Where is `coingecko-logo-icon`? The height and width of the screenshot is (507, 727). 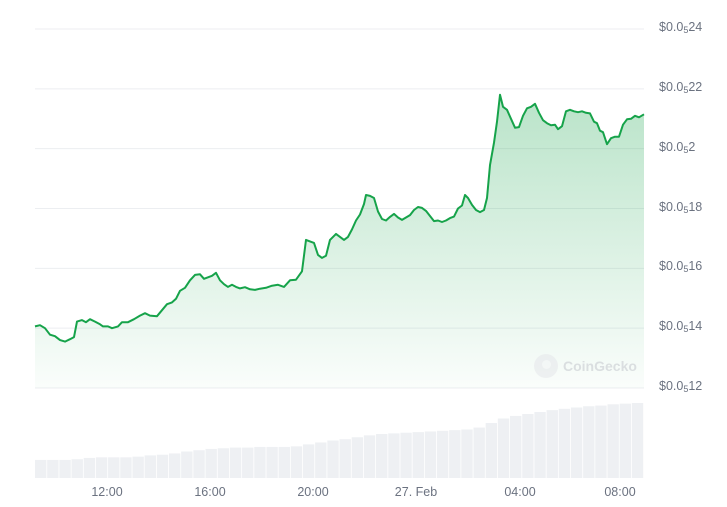
coingecko-logo-icon is located at coordinates (546, 366).